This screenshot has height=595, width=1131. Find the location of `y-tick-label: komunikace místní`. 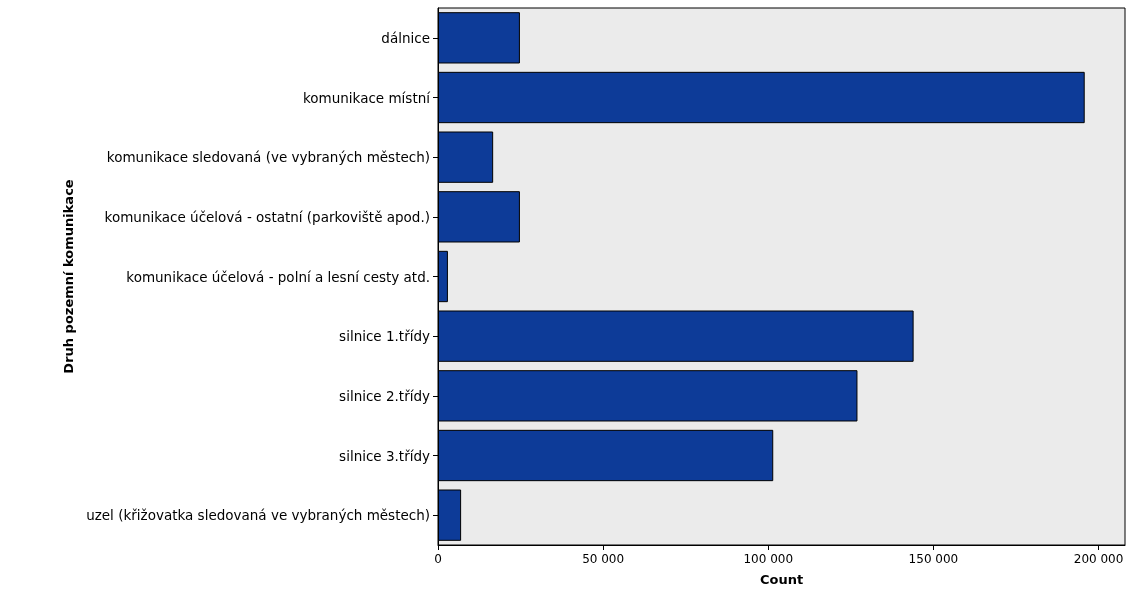

y-tick-label: komunikace místní is located at coordinates (367, 97).